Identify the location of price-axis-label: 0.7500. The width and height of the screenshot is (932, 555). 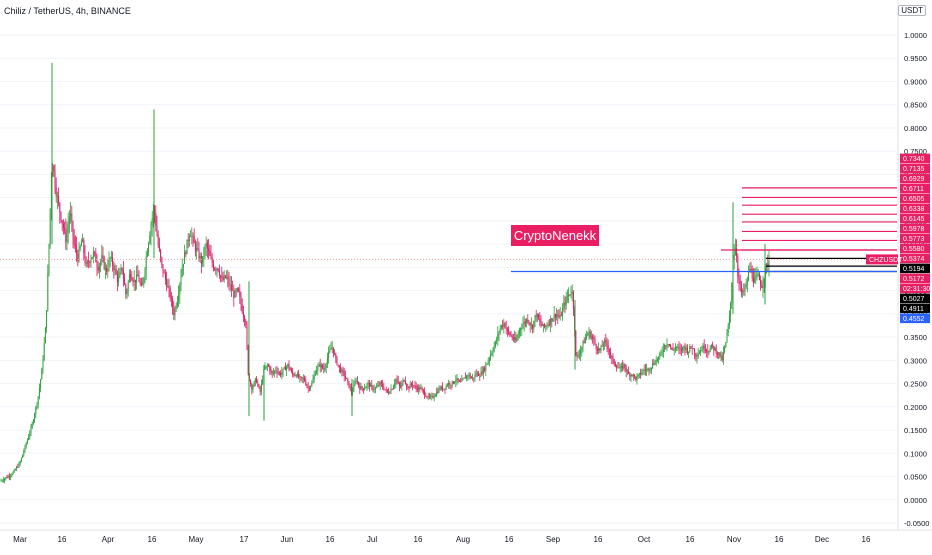
(915, 151).